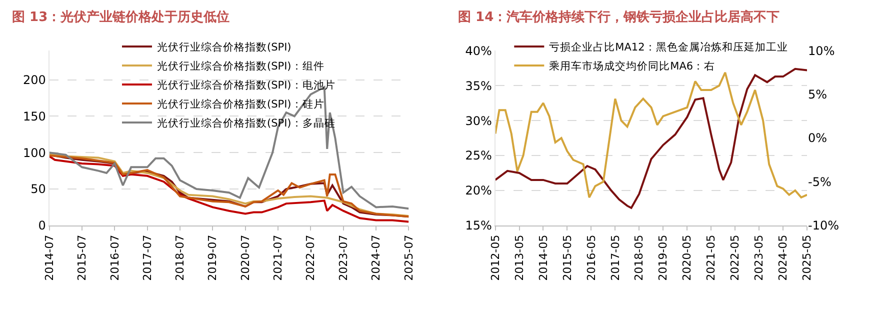  What do you see at coordinates (619, 17) in the screenshot?
I see `chart-title: 图 14：汽车价格持续下行，钢铁亏损企业占比居高不下` at bounding box center [619, 17].